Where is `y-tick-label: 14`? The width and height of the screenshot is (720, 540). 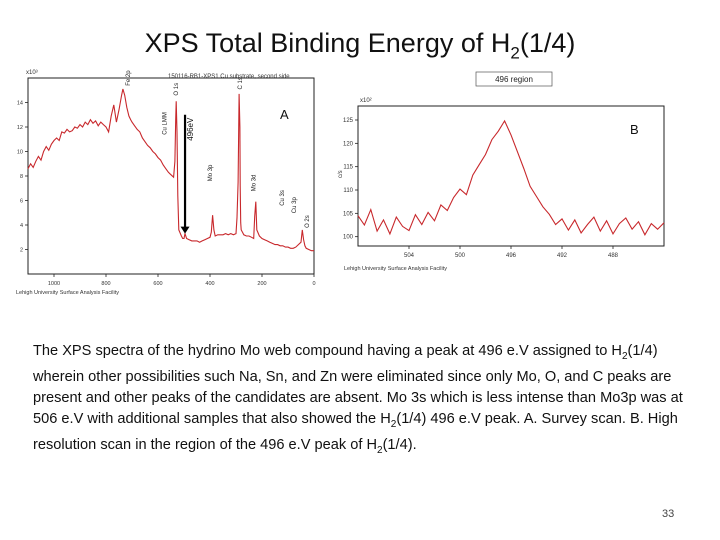
y-tick-label: 14 is located at coordinates (20, 104).